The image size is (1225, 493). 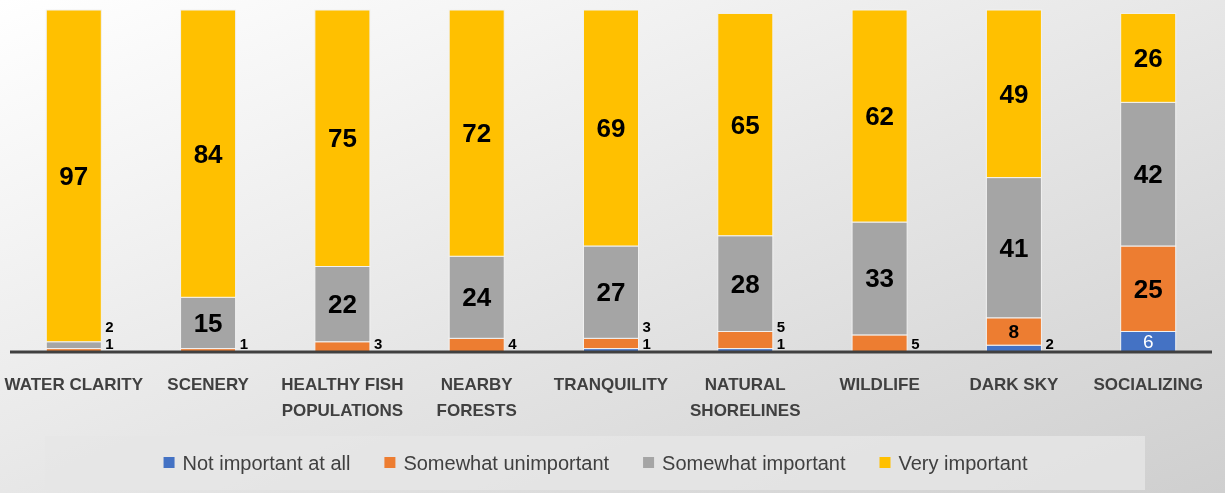 What do you see at coordinates (611, 127) in the screenshot?
I see `data-label: 69` at bounding box center [611, 127].